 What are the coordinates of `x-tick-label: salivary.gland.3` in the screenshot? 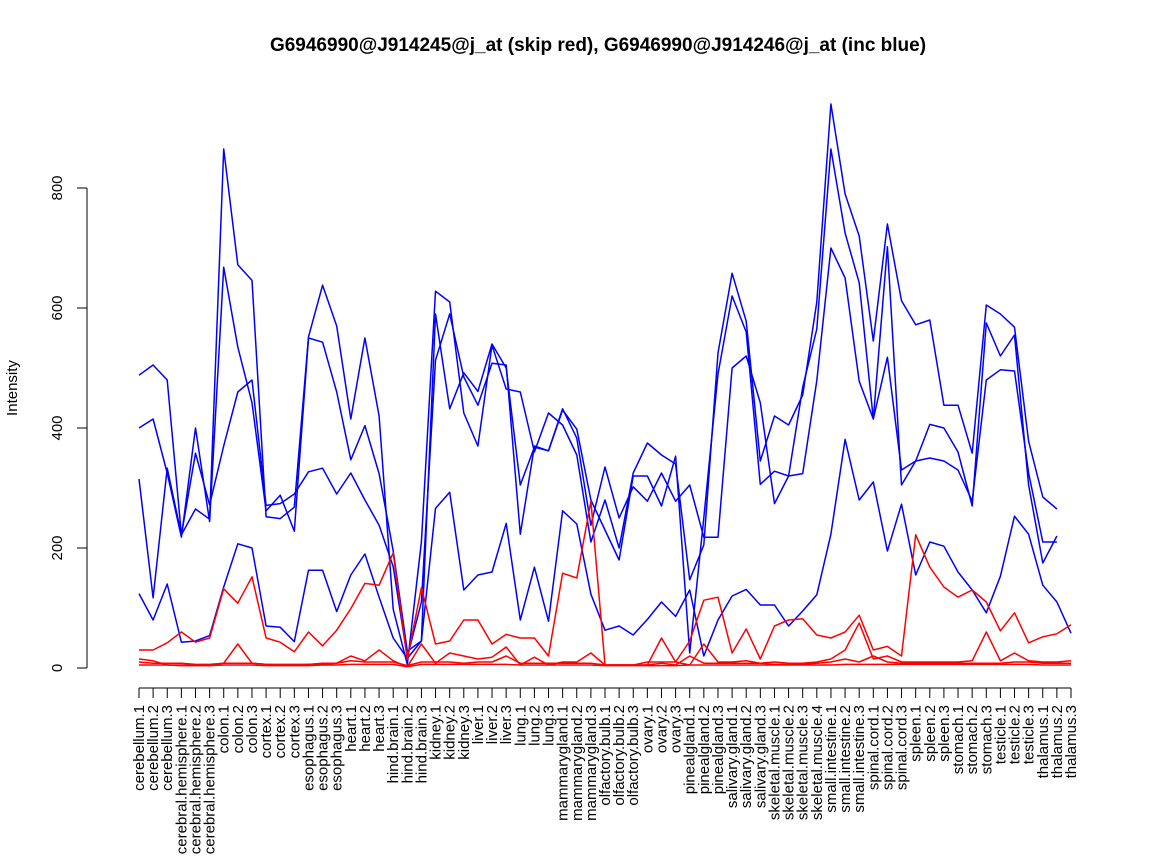 It's located at (760, 756).